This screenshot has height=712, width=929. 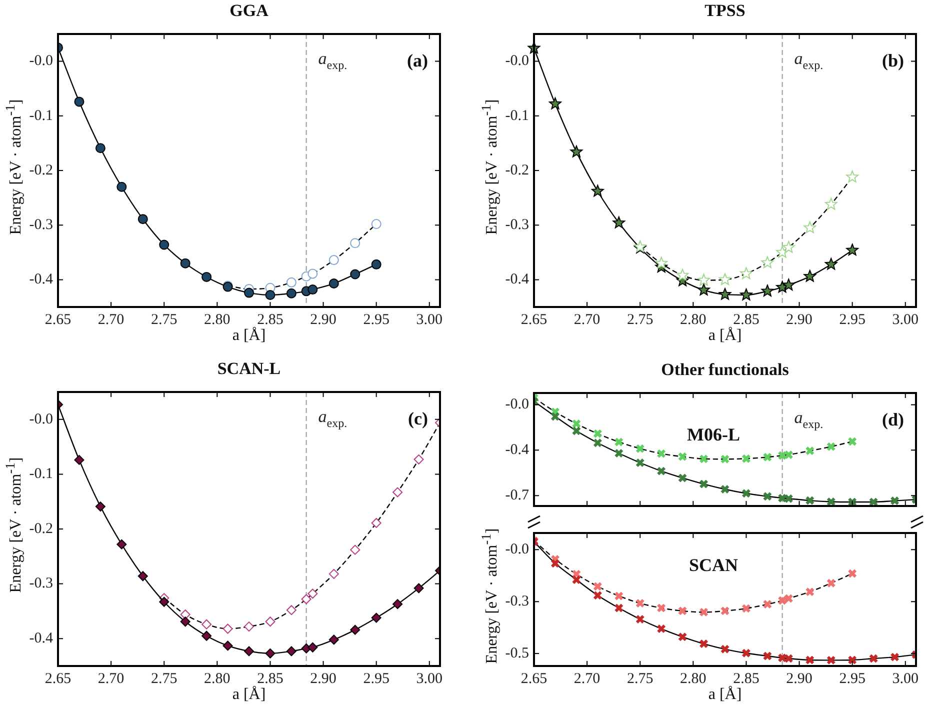 I want to click on annotation: (c), so click(x=418, y=418).